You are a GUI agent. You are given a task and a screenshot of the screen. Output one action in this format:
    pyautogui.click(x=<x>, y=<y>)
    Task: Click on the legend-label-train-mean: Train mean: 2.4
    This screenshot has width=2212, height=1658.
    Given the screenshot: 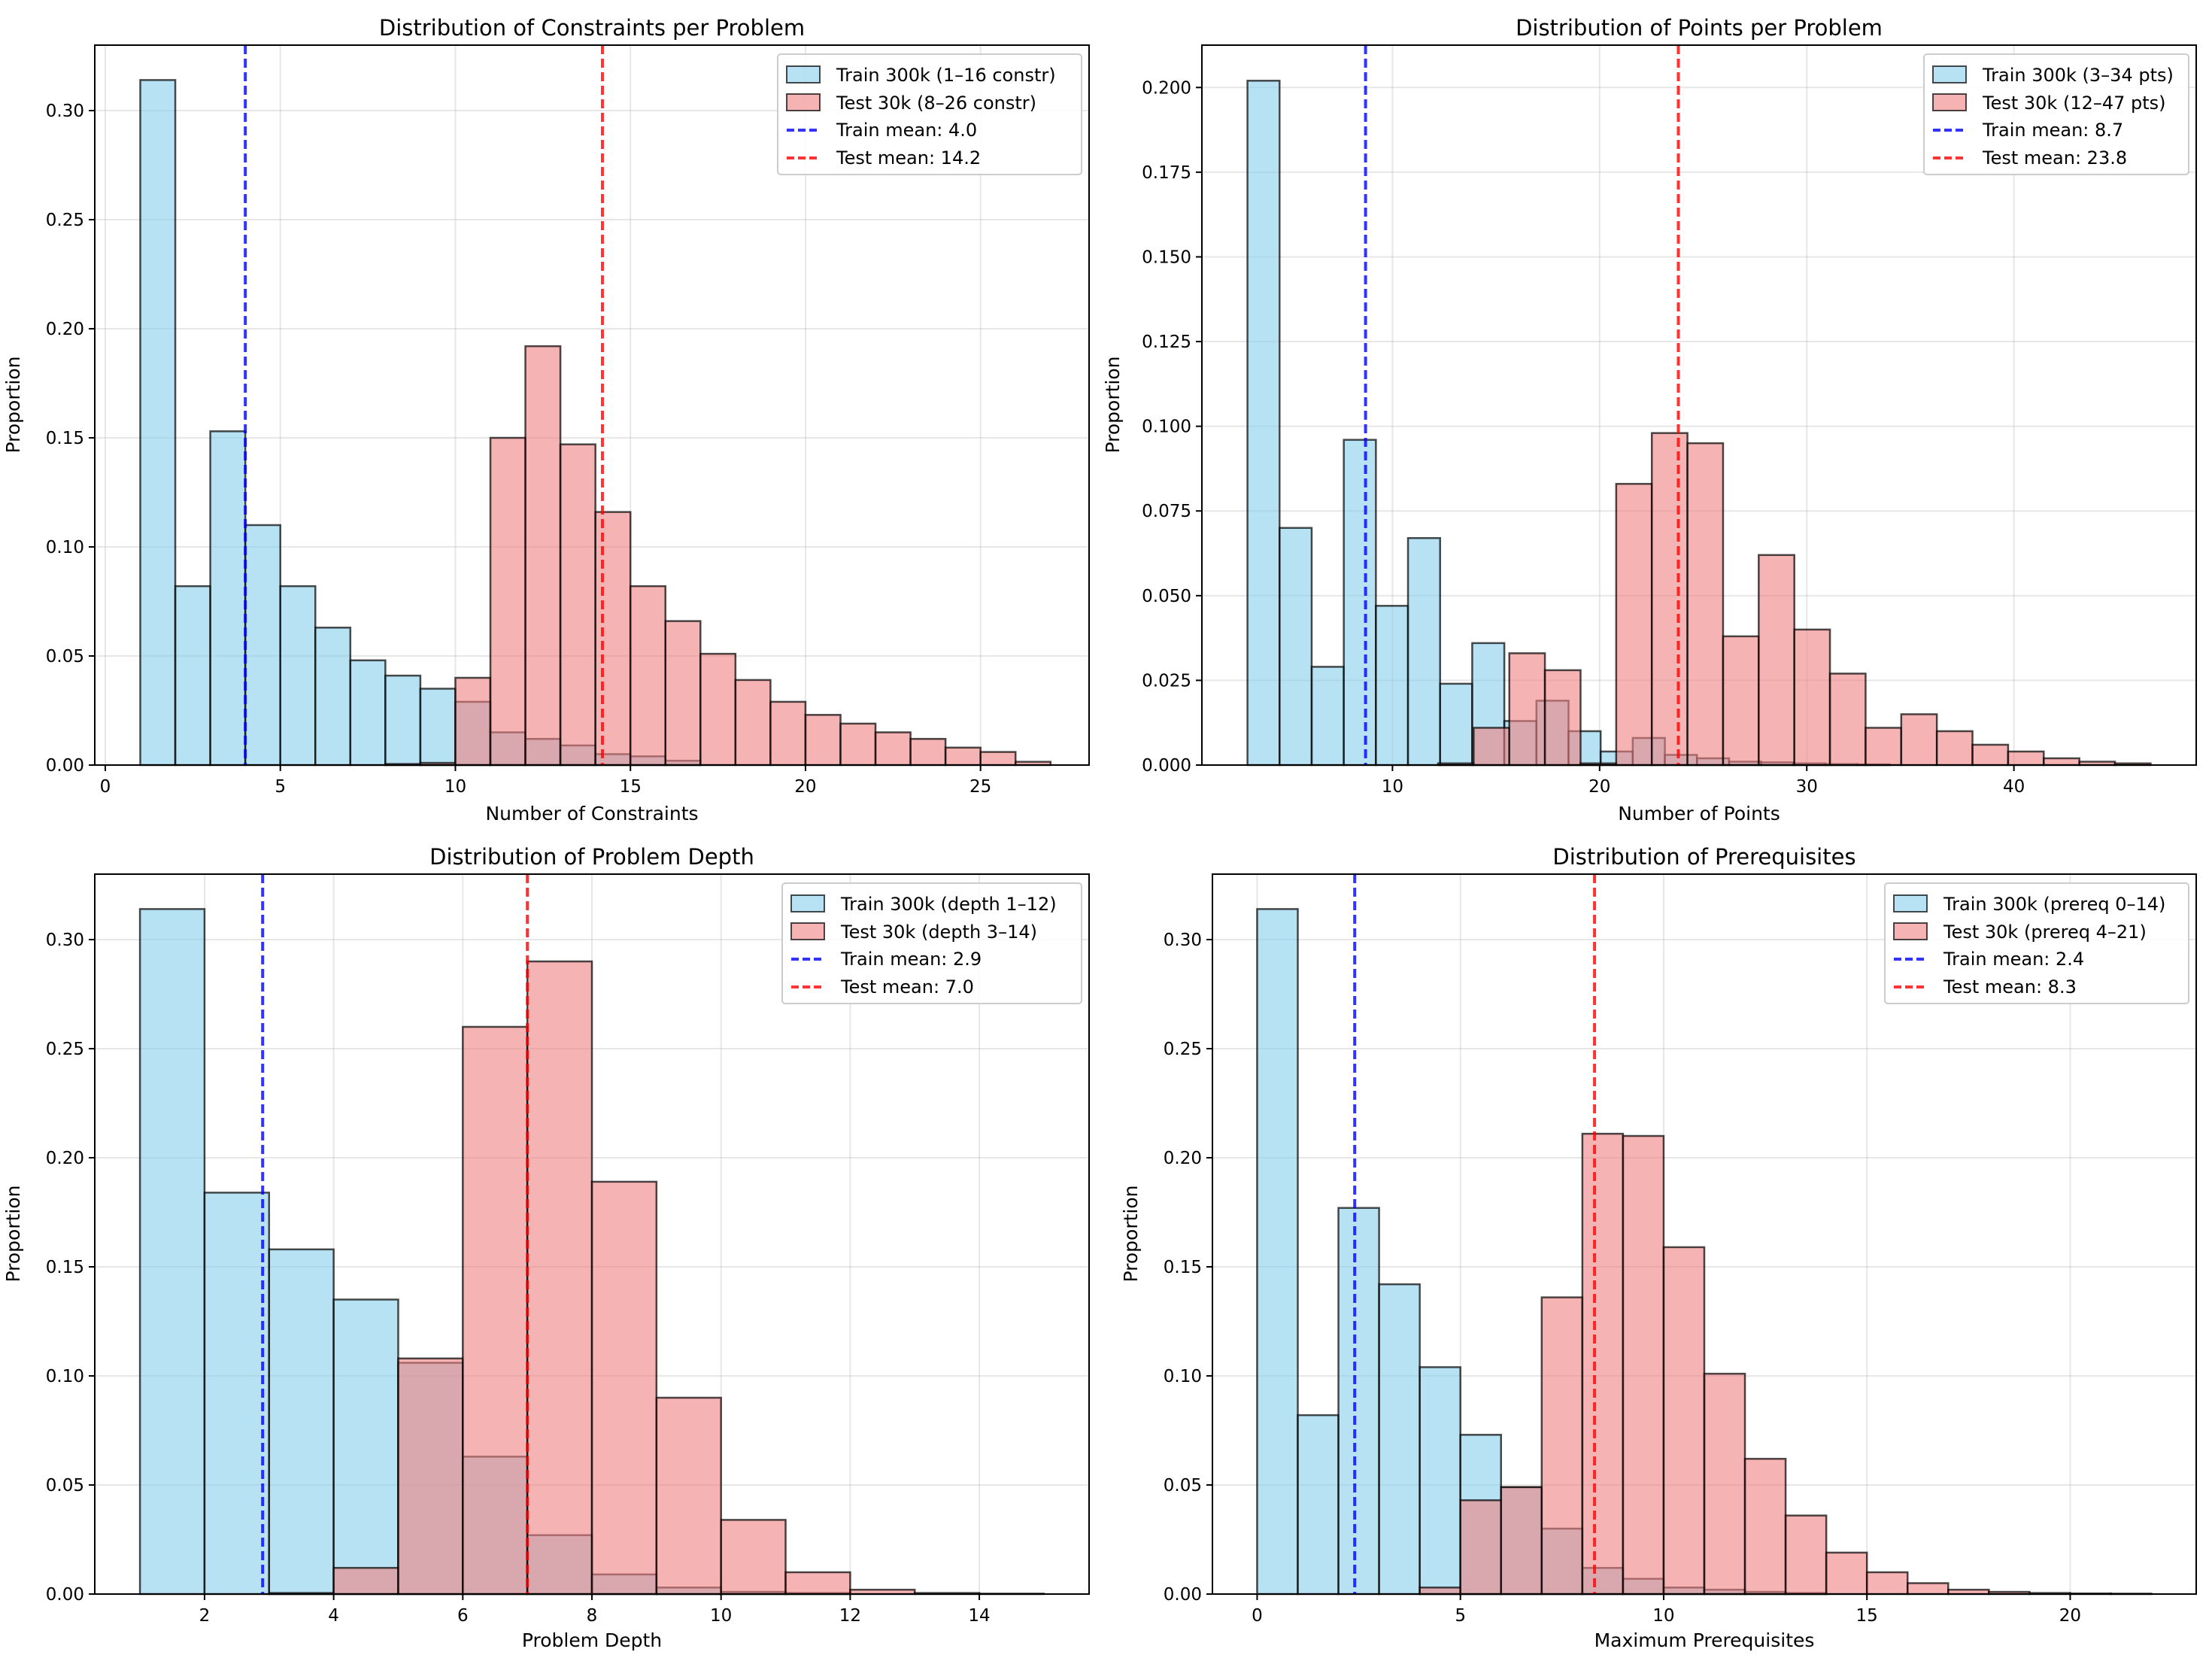 What is the action you would take?
    pyautogui.click(x=2014, y=959)
    